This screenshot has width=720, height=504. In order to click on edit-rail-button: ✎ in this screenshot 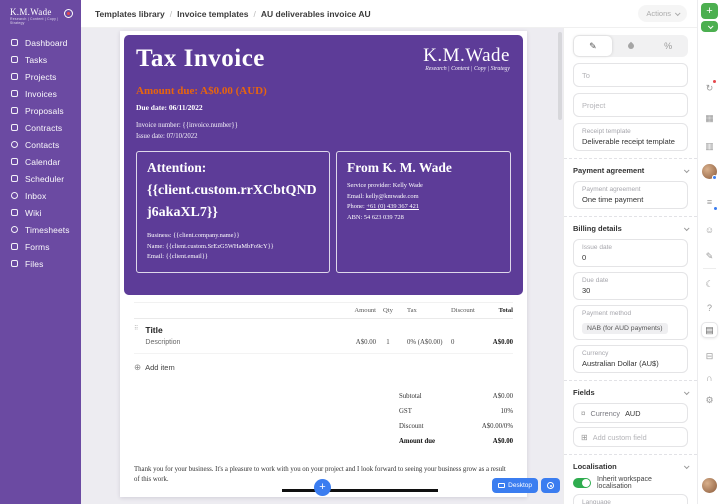, I will do `click(709, 256)`.